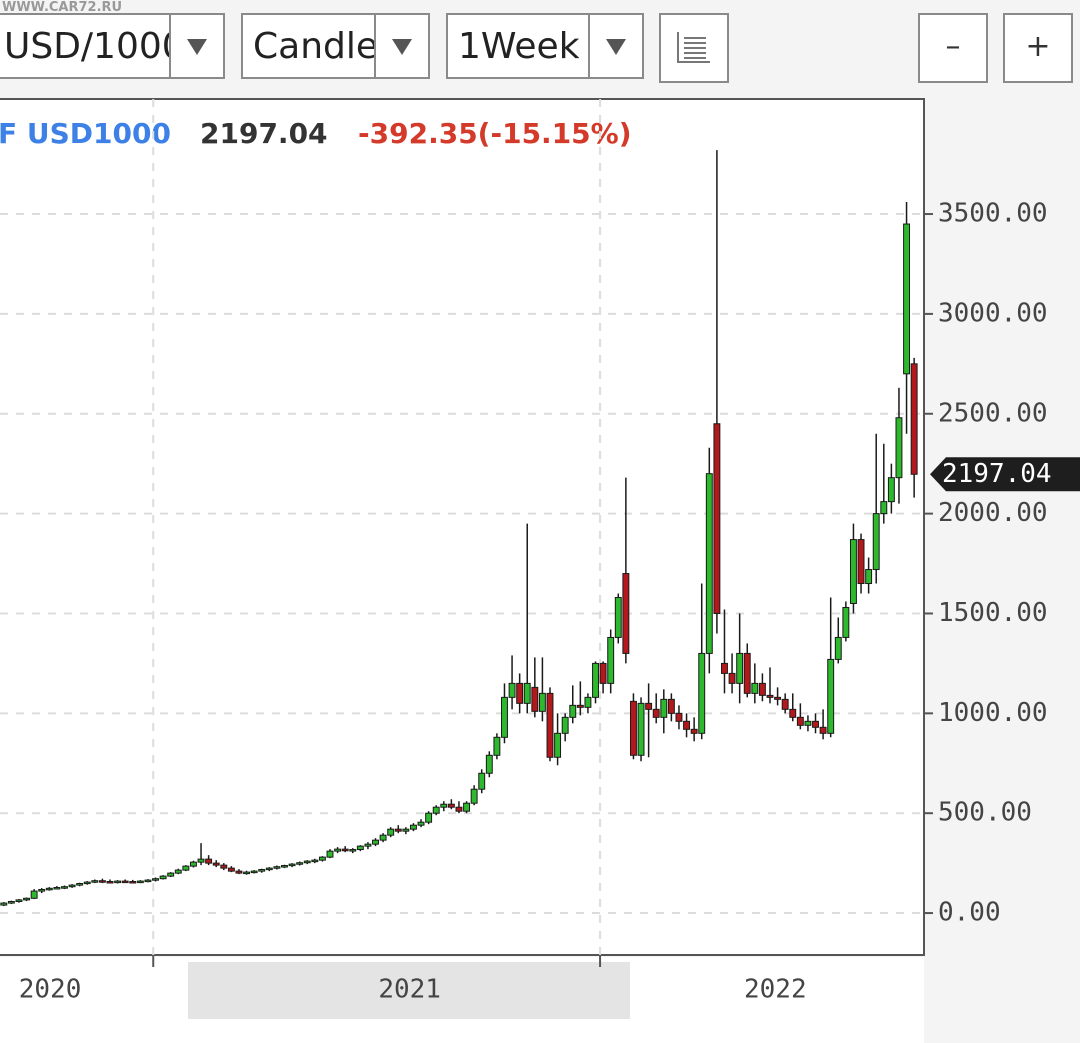  What do you see at coordinates (94, 46) in the screenshot?
I see `symbol-label: USD/1000` at bounding box center [94, 46].